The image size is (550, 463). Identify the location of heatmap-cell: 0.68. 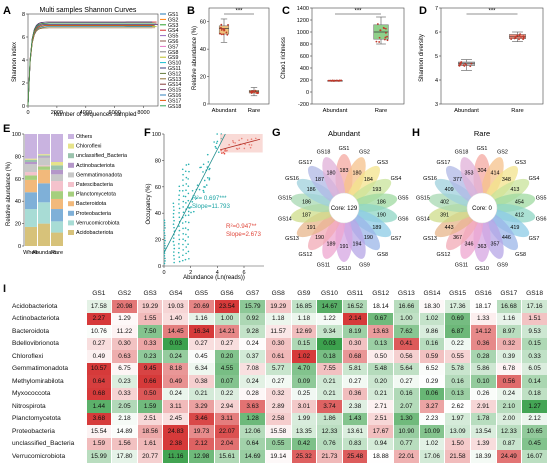
(355, 356).